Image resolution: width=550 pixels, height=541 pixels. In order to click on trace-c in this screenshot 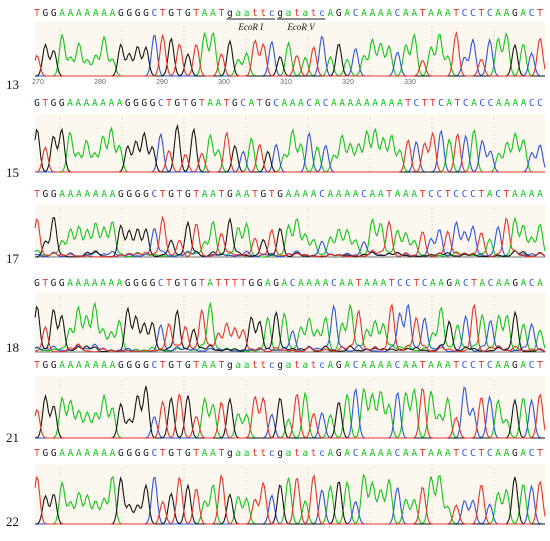, I will do `click(290, 328)`.